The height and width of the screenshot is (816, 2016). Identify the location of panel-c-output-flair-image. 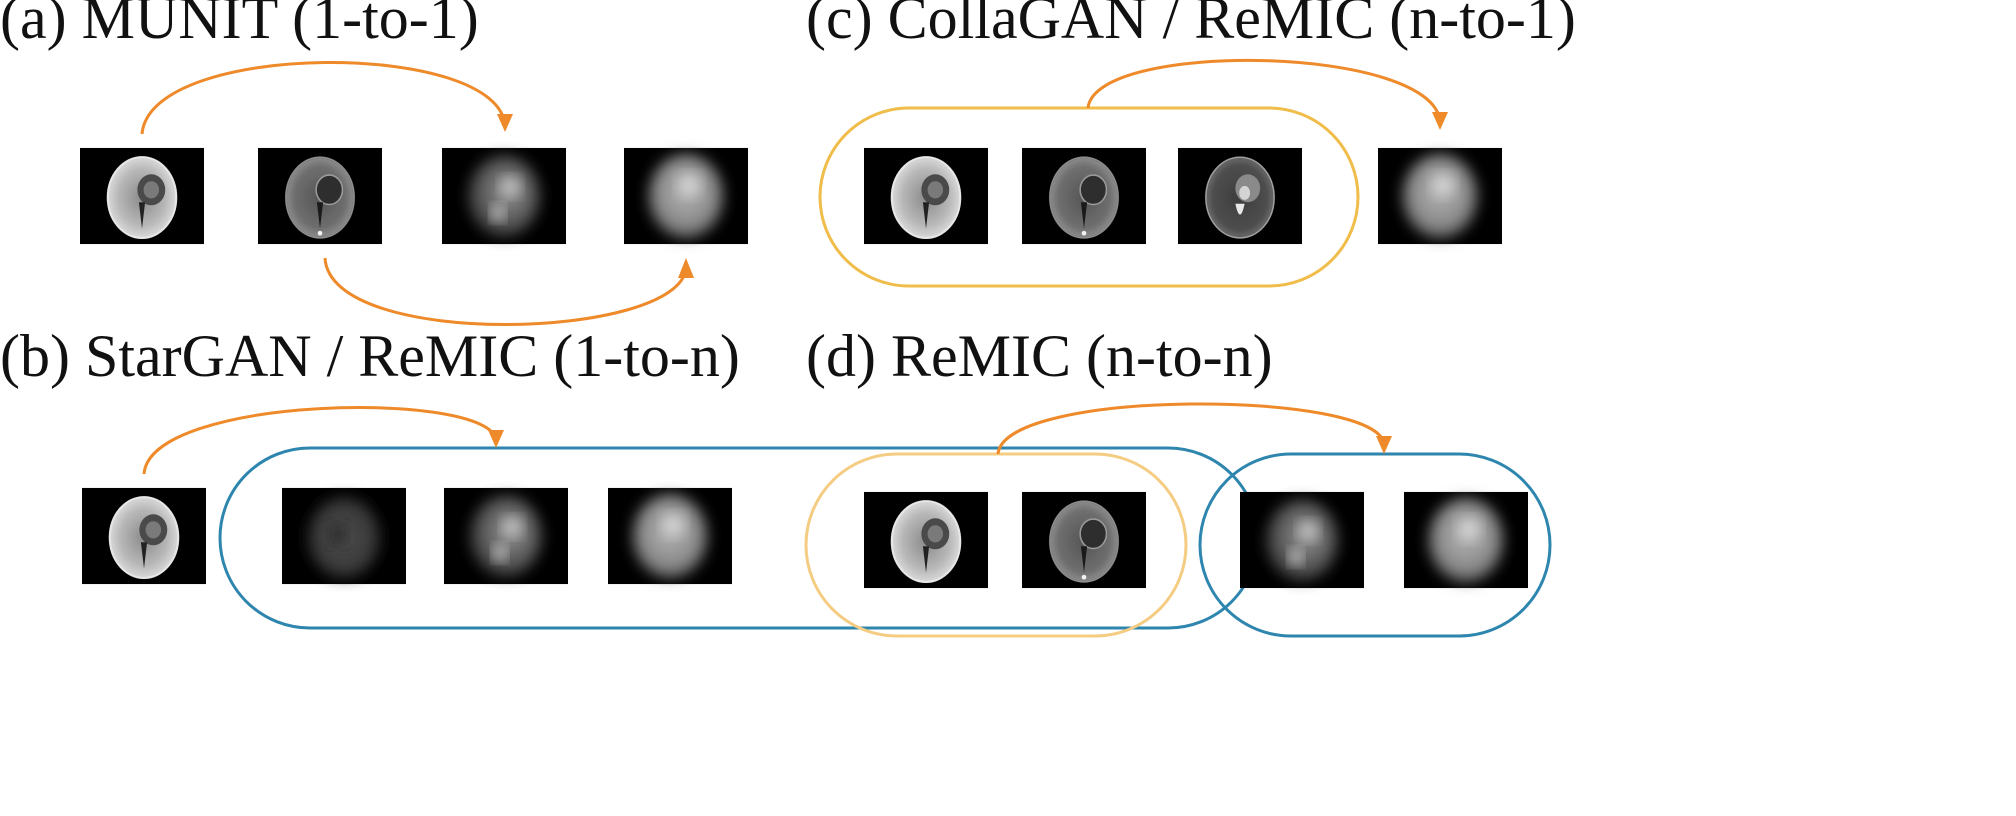
(1440, 196).